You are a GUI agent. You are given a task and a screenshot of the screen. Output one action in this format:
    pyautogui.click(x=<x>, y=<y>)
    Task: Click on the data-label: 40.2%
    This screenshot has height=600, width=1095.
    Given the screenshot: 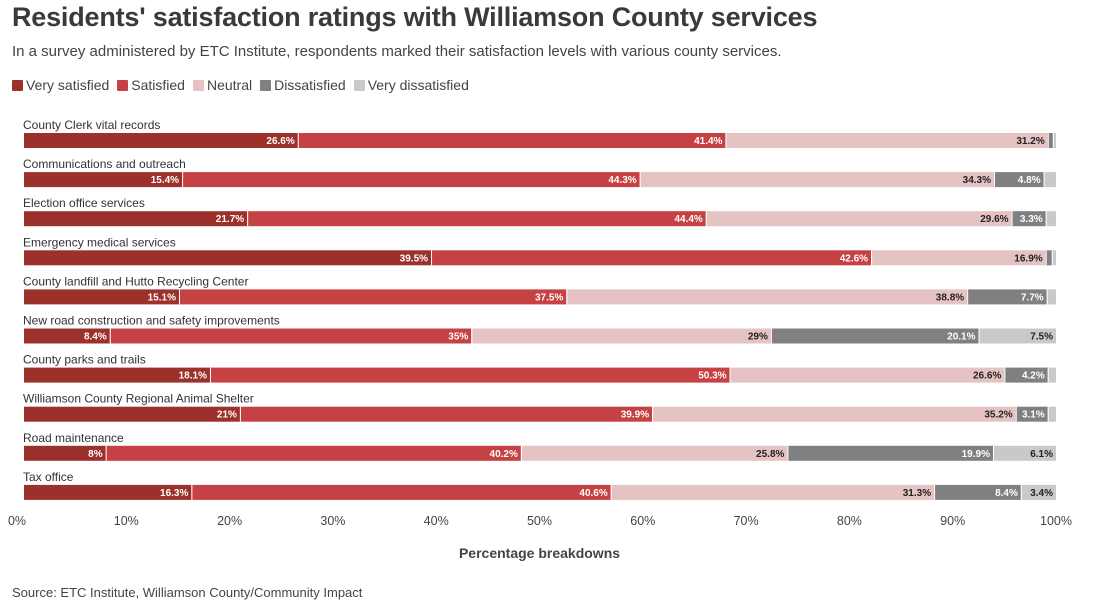 What is the action you would take?
    pyautogui.click(x=504, y=454)
    